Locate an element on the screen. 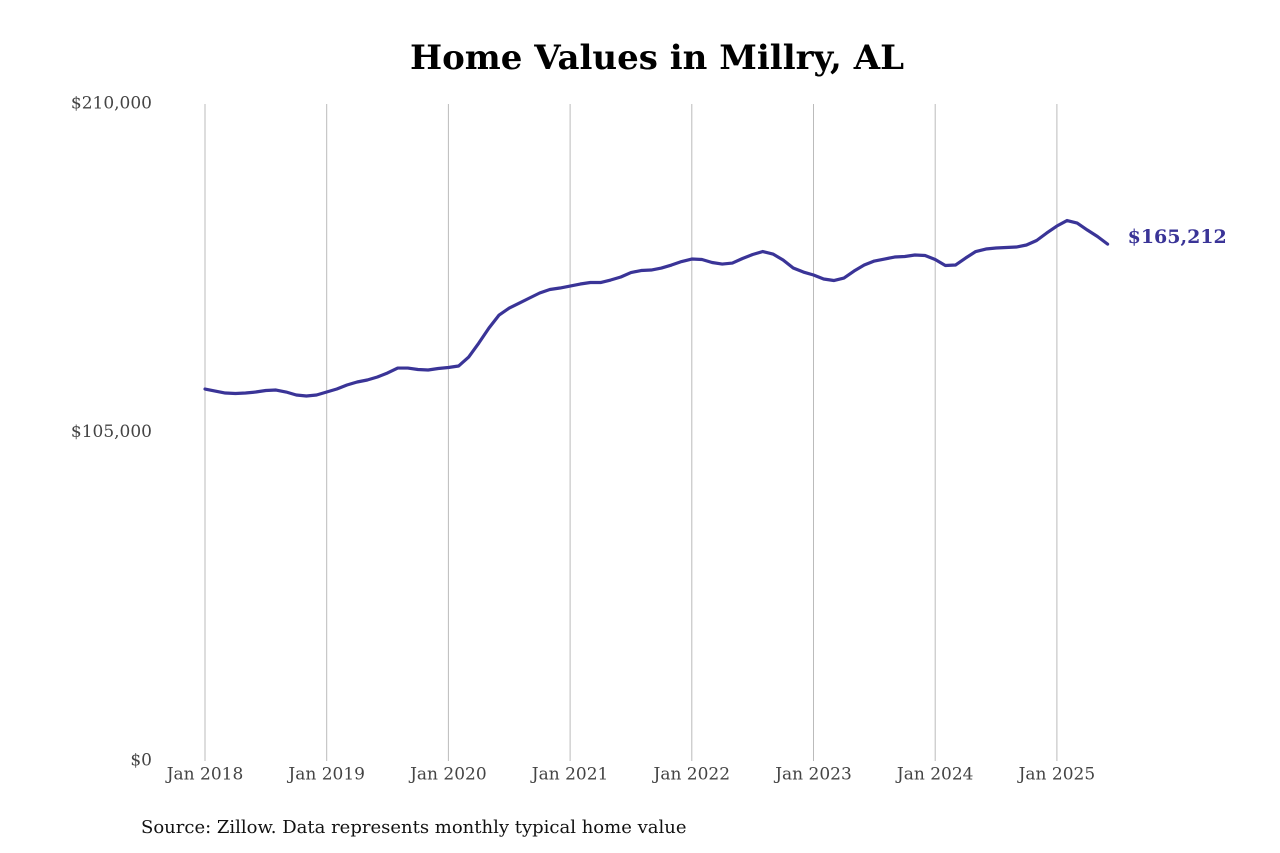 The image size is (1280, 853). line is located at coordinates (656, 308).